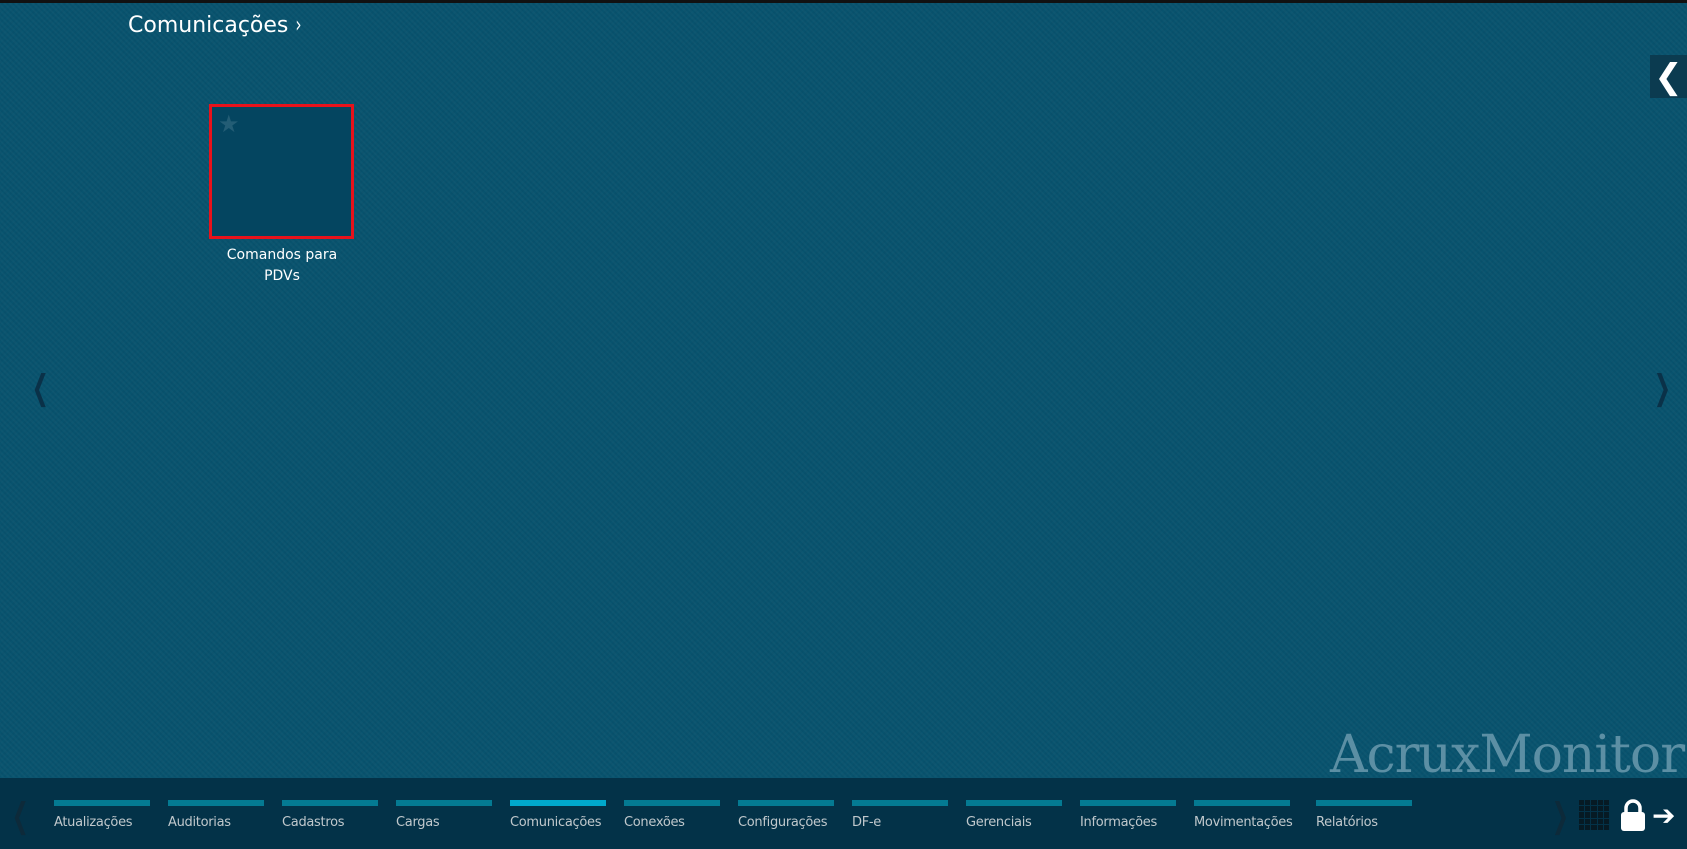 The width and height of the screenshot is (1687, 849). I want to click on tab-label: Atualizações, so click(93, 822).